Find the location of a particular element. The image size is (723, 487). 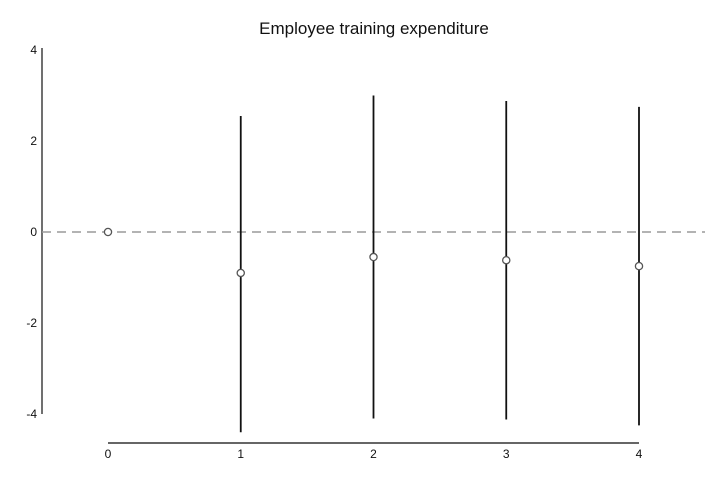

y-tick-group: 4 2 0 -2 -4 is located at coordinates (31, 232).